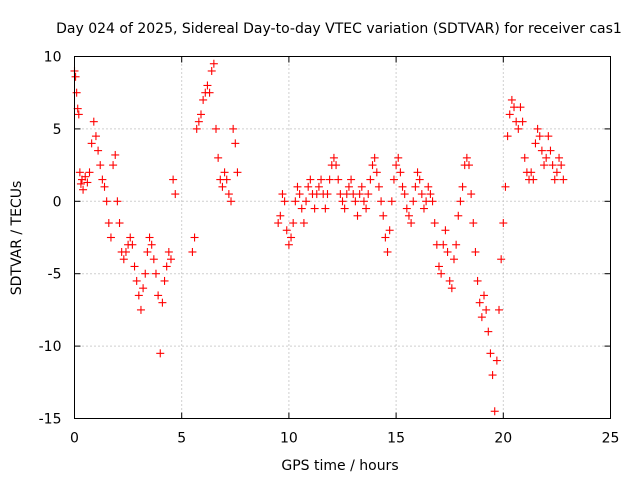 The image size is (640, 480). What do you see at coordinates (50, 347) in the screenshot?
I see `y-tick-label: -10` at bounding box center [50, 347].